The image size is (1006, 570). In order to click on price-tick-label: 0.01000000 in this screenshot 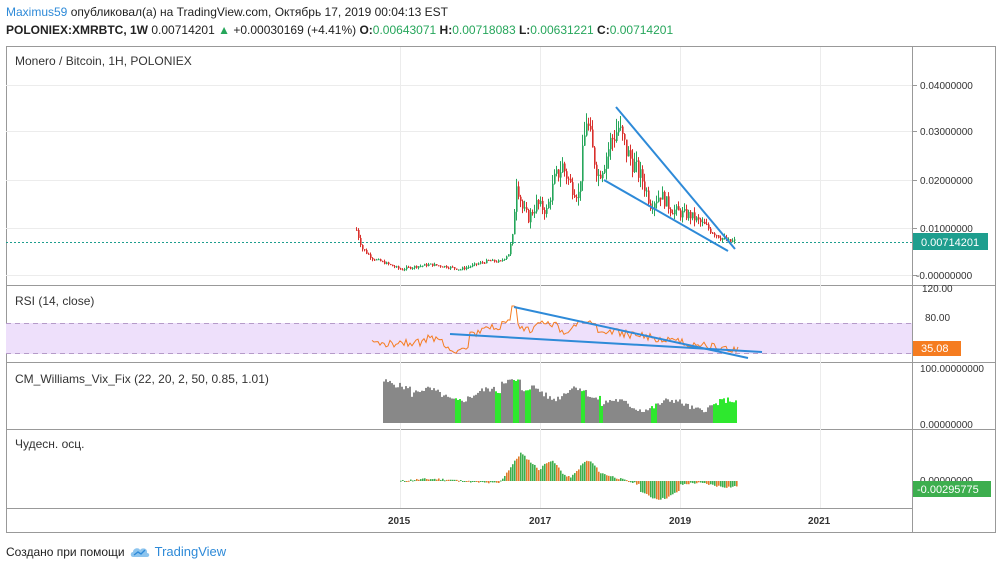, I will do `click(946, 229)`.